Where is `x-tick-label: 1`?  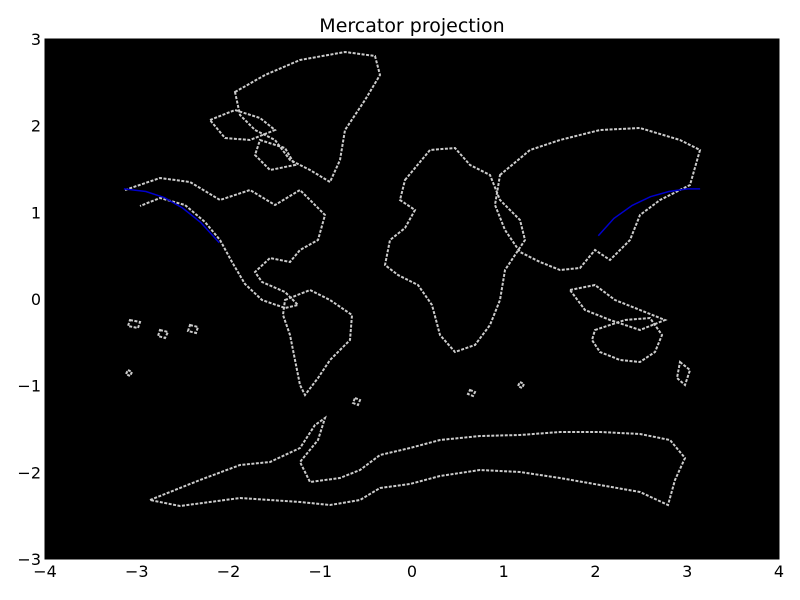 x-tick-label: 1 is located at coordinates (504, 571).